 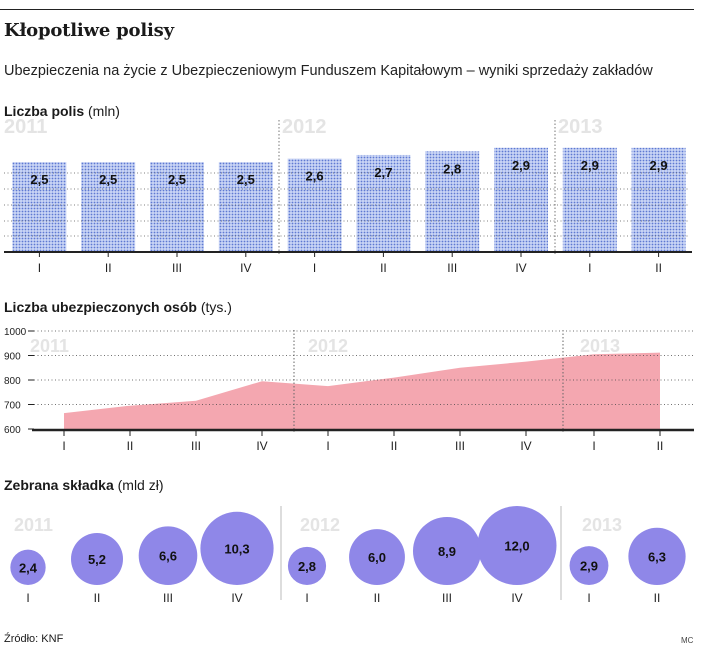 I want to click on area-title-unit: (tys.), so click(x=216, y=307).